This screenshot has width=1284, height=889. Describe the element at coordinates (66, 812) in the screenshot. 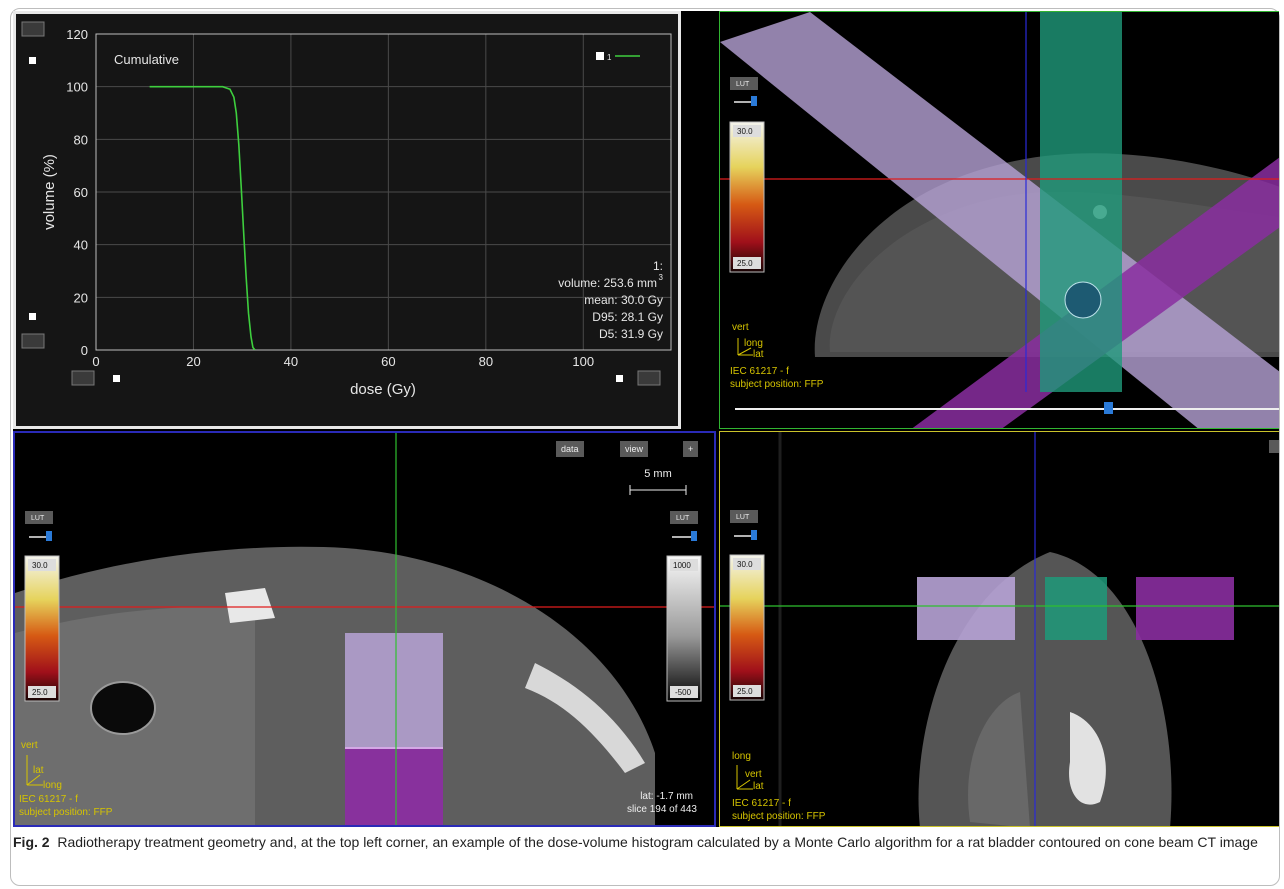

I see `sagittal-subject-position: subject position: FFP` at that location.